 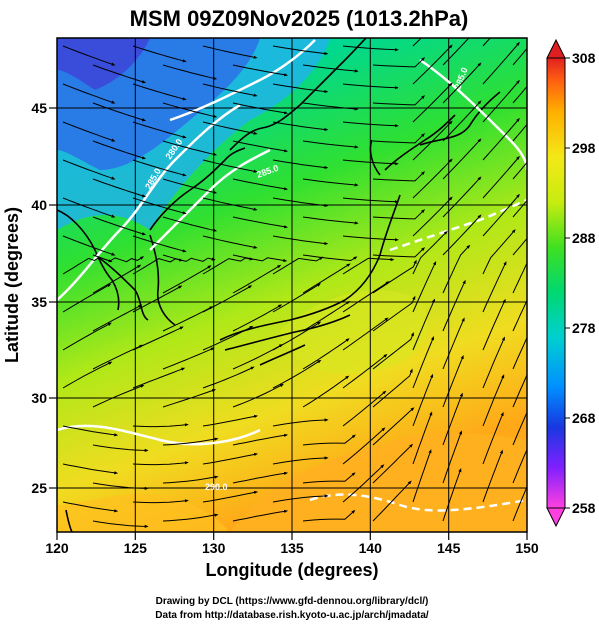 I want to click on mid-warm-band, so click(x=354, y=332).